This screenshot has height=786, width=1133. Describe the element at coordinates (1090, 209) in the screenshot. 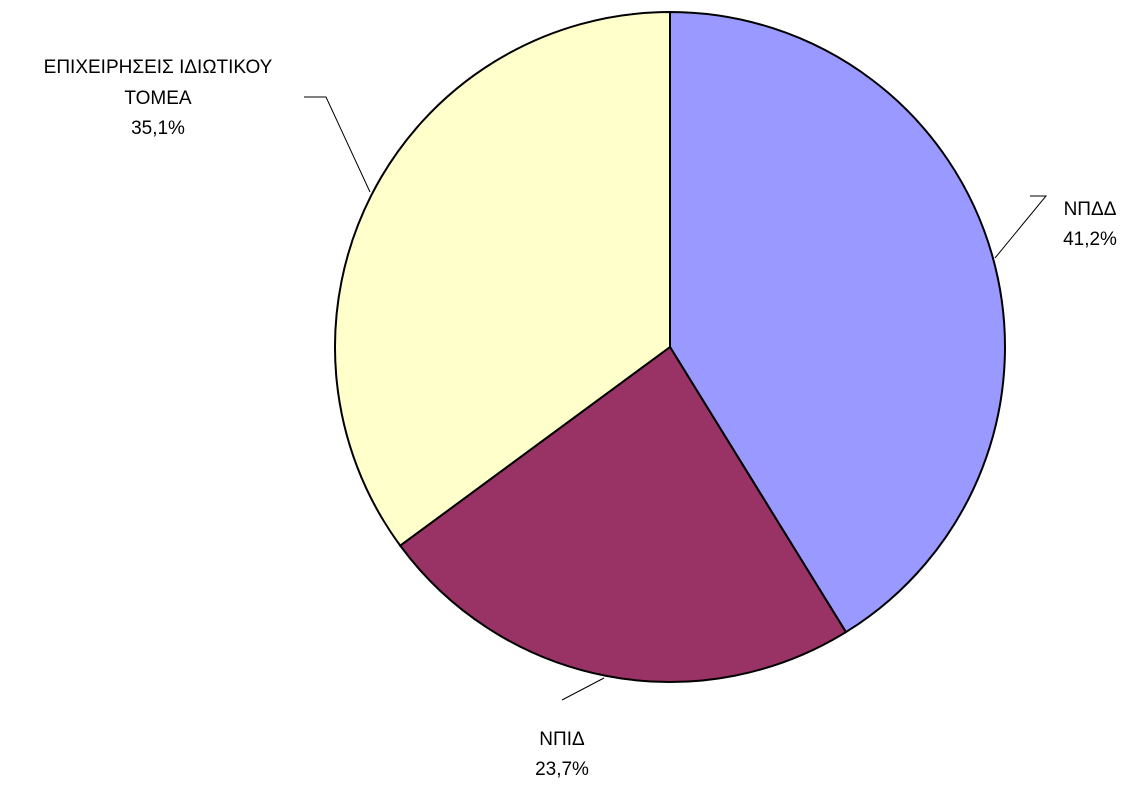

I see `slice-name-label: ΝΠΔΔ` at that location.